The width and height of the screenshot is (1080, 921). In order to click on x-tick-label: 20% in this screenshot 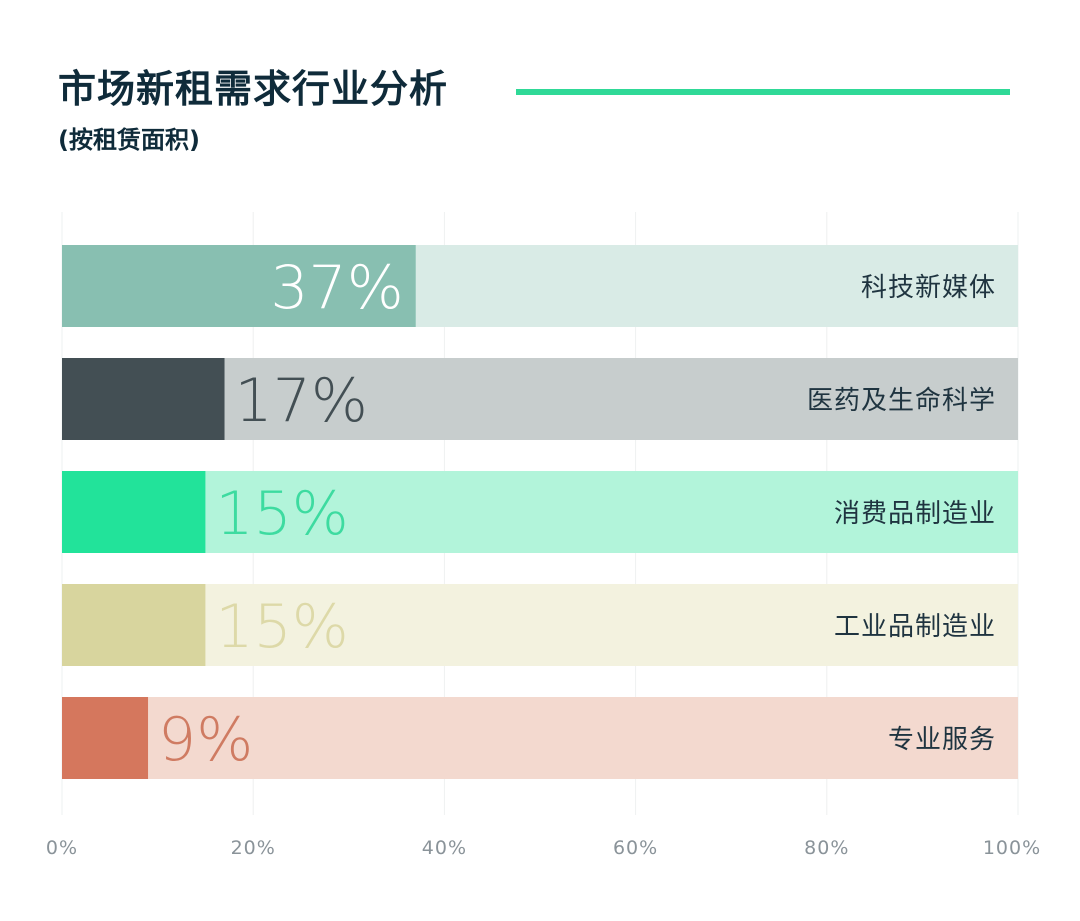, I will do `click(253, 848)`.